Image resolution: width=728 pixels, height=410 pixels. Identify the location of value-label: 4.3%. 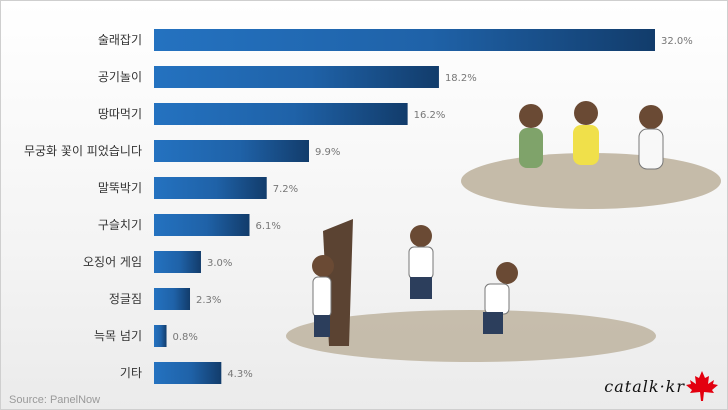
(239, 374).